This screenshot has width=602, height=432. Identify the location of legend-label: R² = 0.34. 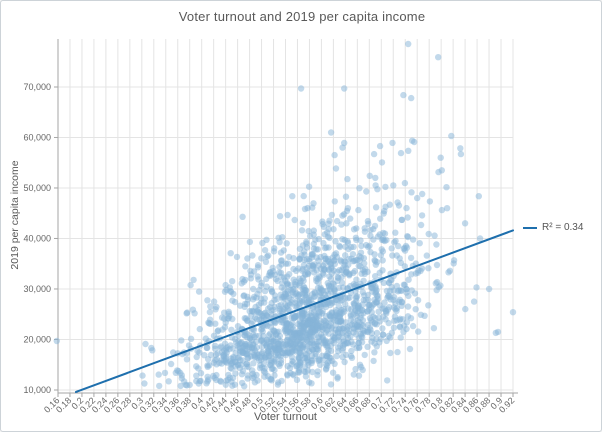
(563, 227).